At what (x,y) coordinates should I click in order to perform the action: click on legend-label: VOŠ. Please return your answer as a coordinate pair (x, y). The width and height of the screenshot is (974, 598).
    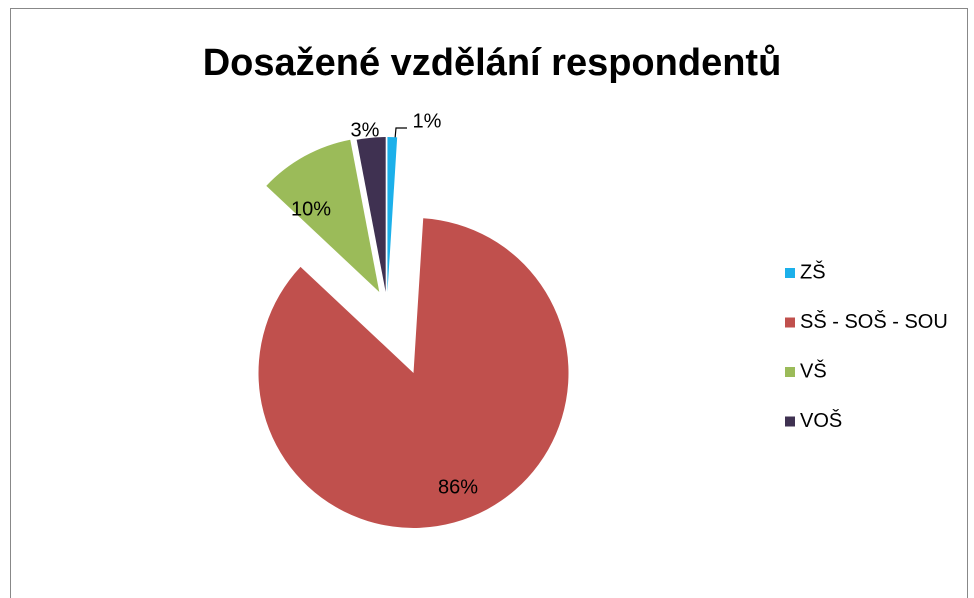
    Looking at the image, I should click on (821, 420).